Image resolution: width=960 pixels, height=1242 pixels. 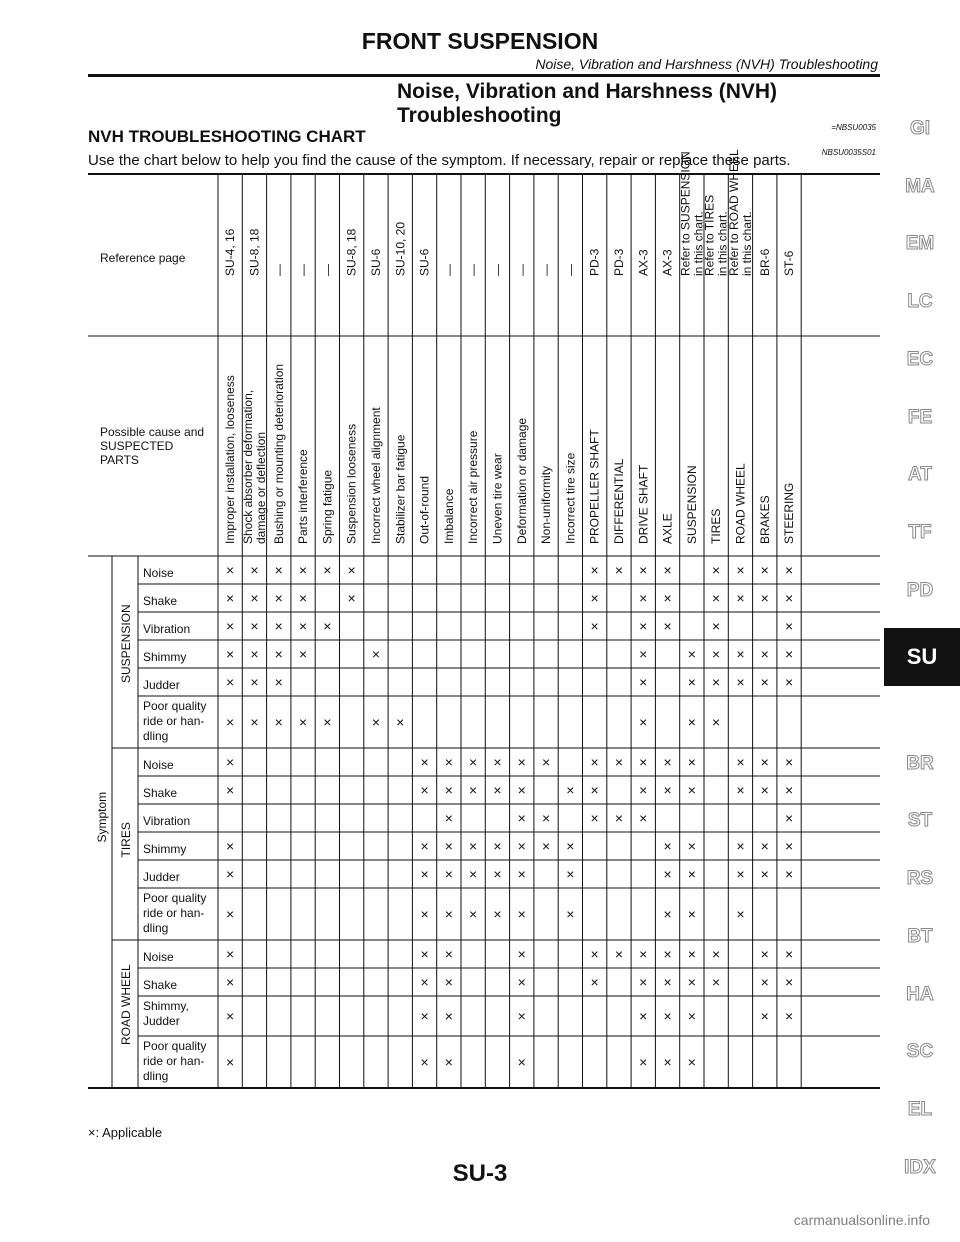 What do you see at coordinates (449, 516) in the screenshot?
I see `vertical-text-line: Imbalance` at bounding box center [449, 516].